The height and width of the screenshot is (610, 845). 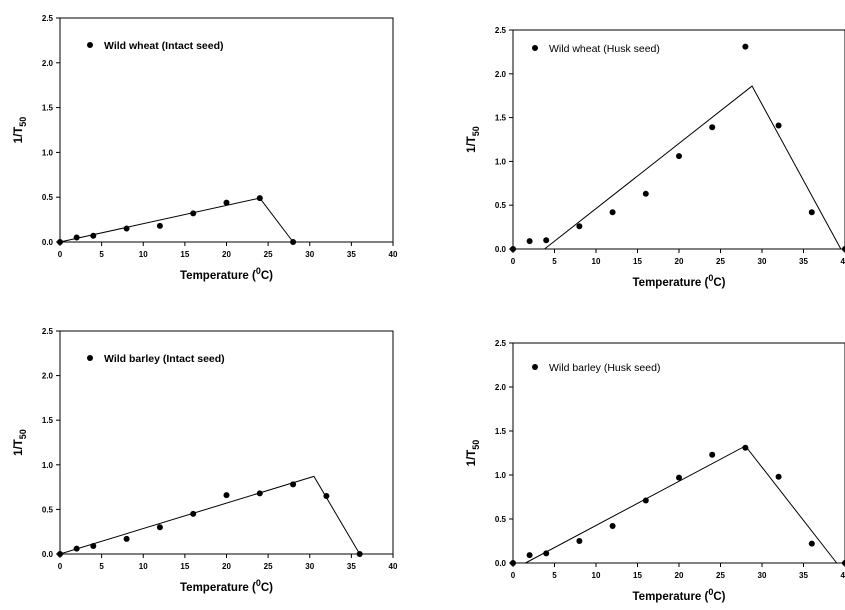 I want to click on x-axis-label: Temperature (0C), so click(x=679, y=595).